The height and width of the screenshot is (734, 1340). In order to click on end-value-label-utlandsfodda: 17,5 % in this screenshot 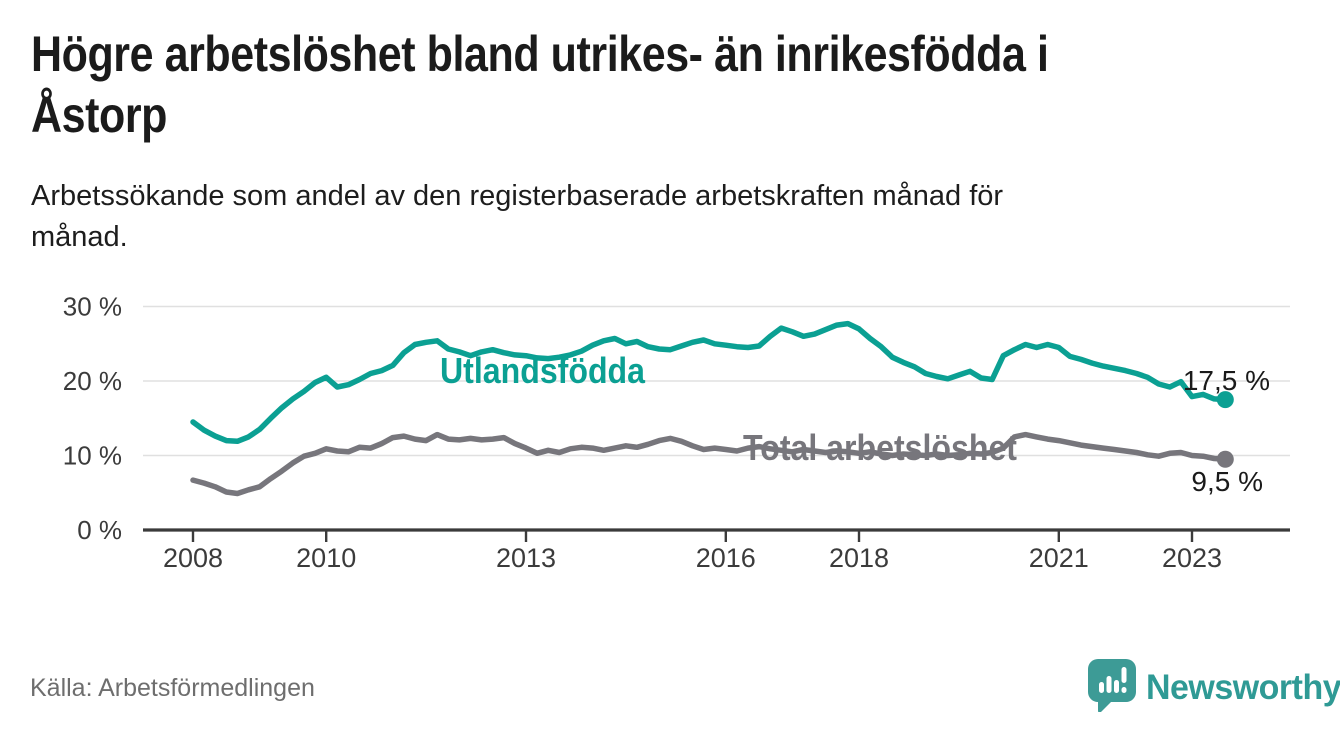, I will do `click(1226, 380)`.